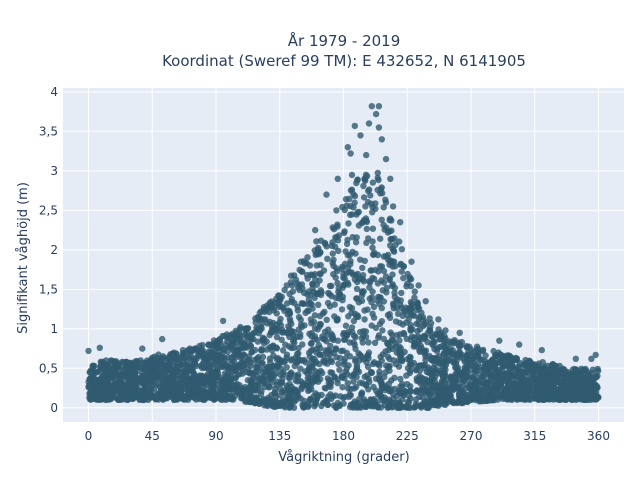 Image resolution: width=640 pixels, height=480 pixels. I want to click on x-tick-label: 225, so click(407, 436).